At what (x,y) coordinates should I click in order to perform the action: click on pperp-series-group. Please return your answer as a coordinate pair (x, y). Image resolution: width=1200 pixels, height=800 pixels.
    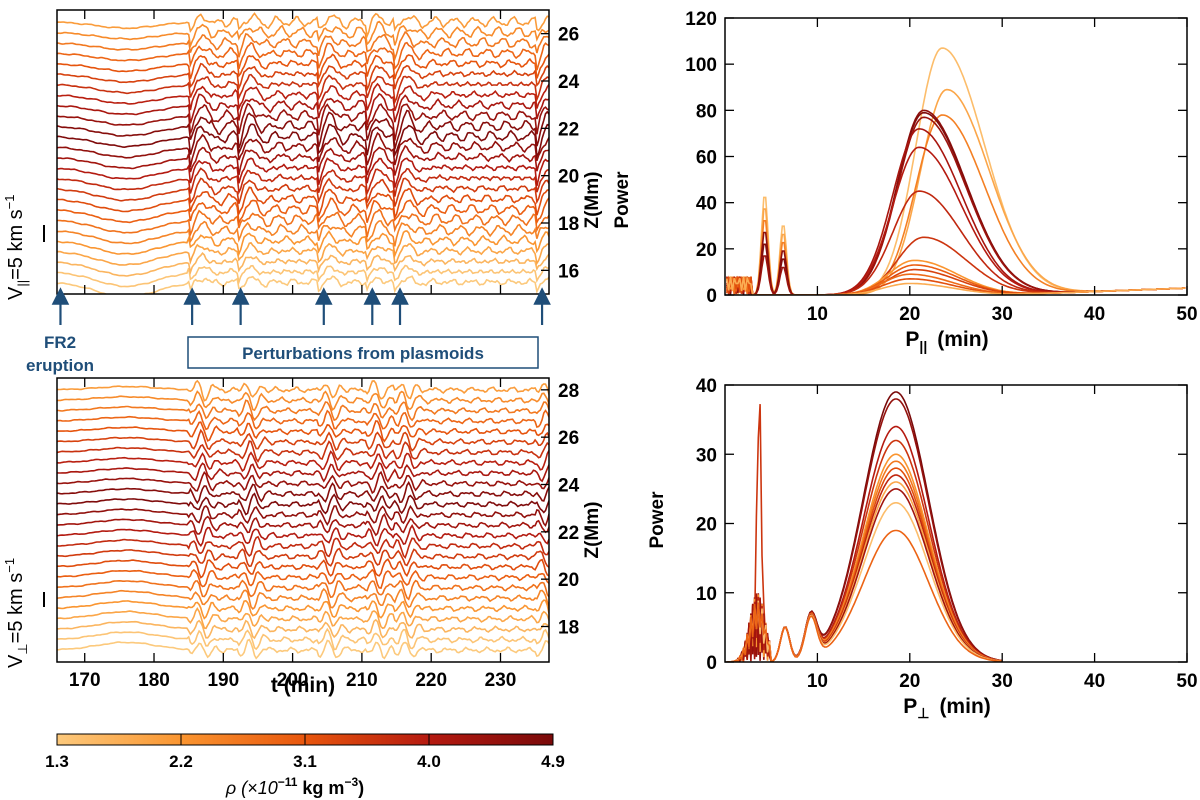
    Looking at the image, I should click on (864, 526).